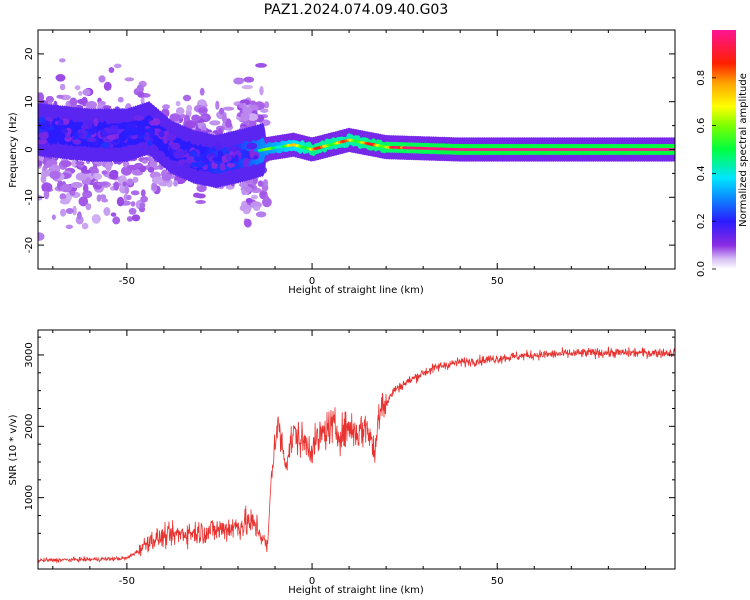  Describe the element at coordinates (29, 354) in the screenshot. I see `y-tick-label: 3000` at that location.